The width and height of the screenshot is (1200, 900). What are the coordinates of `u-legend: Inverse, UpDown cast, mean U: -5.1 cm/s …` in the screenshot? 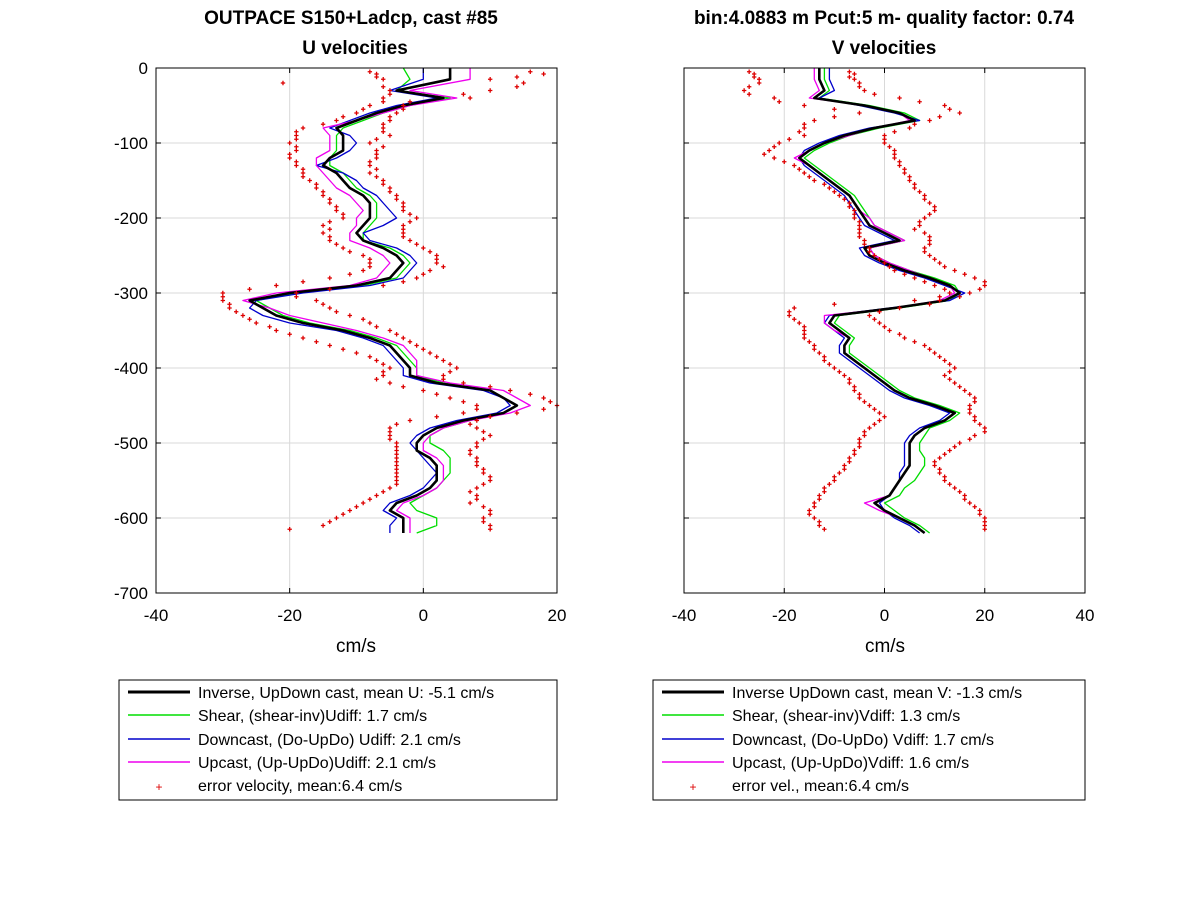 It's located at (338, 740).